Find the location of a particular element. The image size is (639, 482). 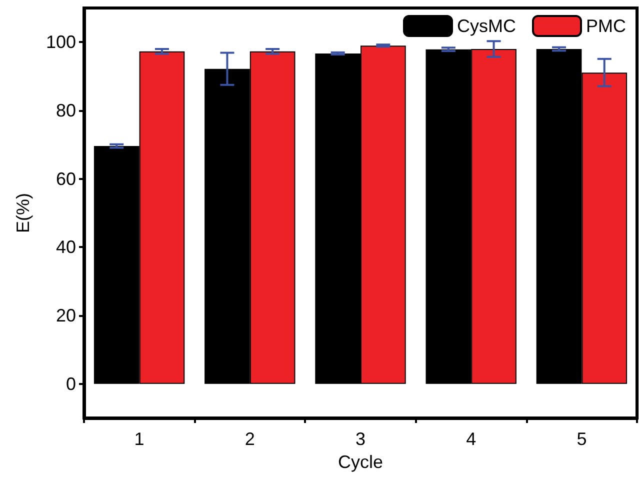

y-tick-label: 100 is located at coordinates (61, 42).